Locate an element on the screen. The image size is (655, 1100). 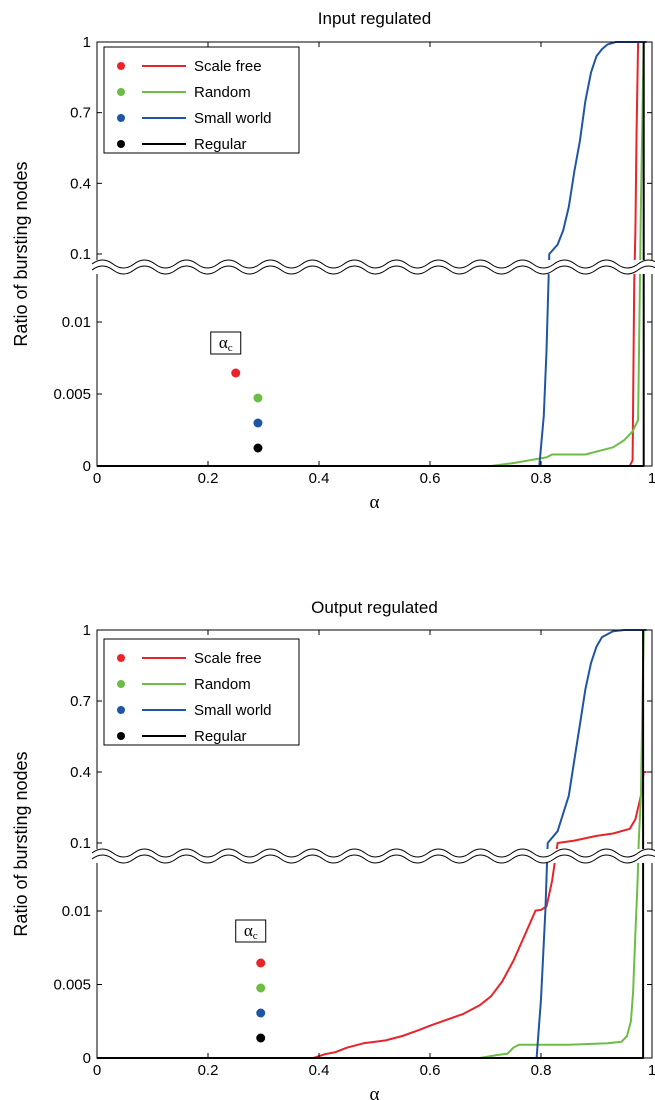
chart-title: Input regulated is located at coordinates (374, 18).